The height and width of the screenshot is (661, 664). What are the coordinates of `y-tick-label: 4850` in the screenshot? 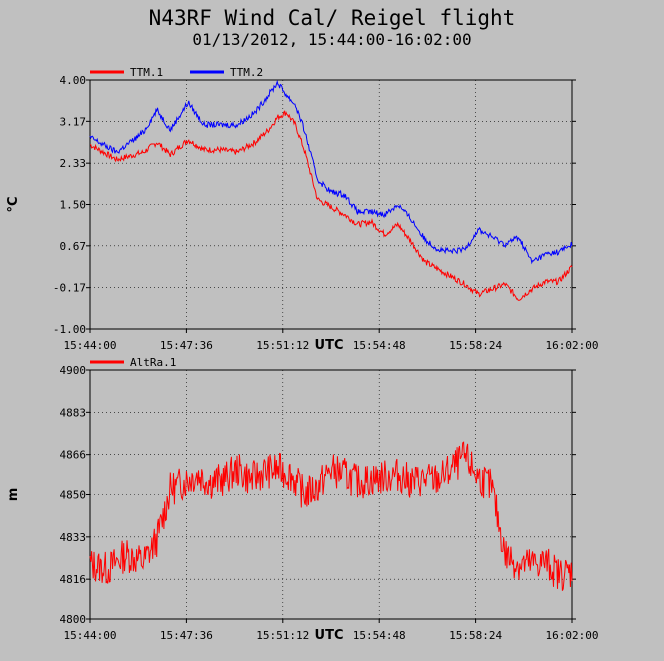 It's located at (73, 495).